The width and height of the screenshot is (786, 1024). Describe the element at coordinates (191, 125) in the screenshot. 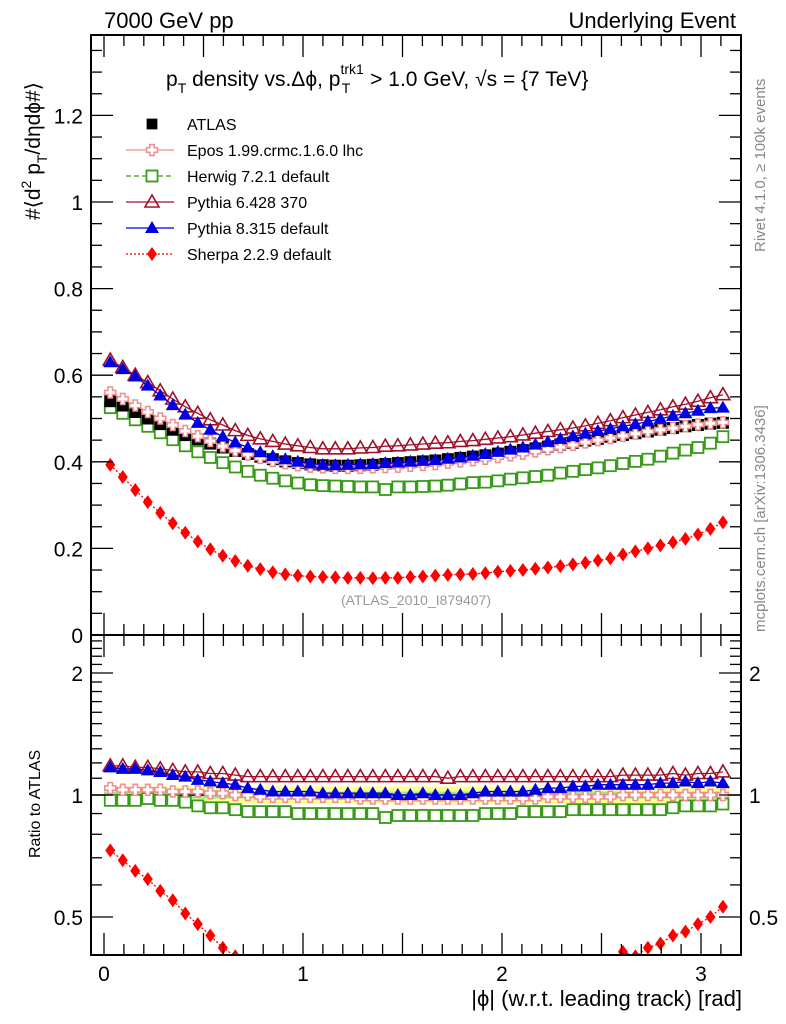

I see `legend-item-atlas: ATLAS` at that location.